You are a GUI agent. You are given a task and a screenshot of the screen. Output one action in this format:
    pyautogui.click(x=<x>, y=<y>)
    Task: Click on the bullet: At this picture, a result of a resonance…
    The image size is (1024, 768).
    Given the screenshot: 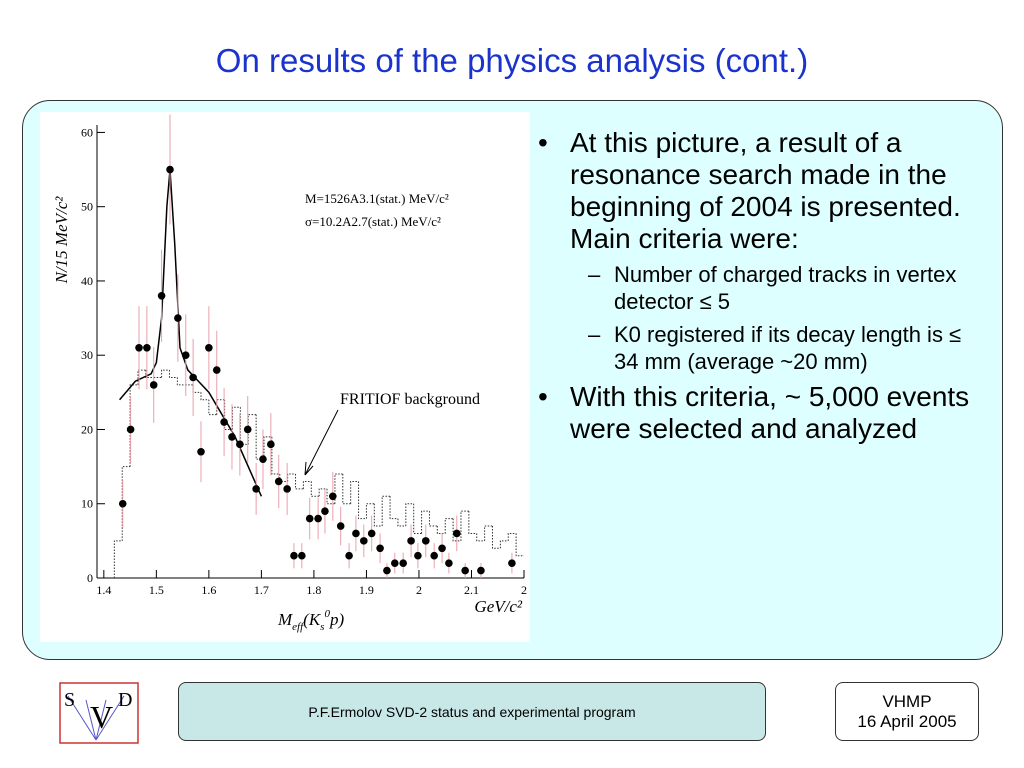 What is the action you would take?
    pyautogui.click(x=752, y=191)
    